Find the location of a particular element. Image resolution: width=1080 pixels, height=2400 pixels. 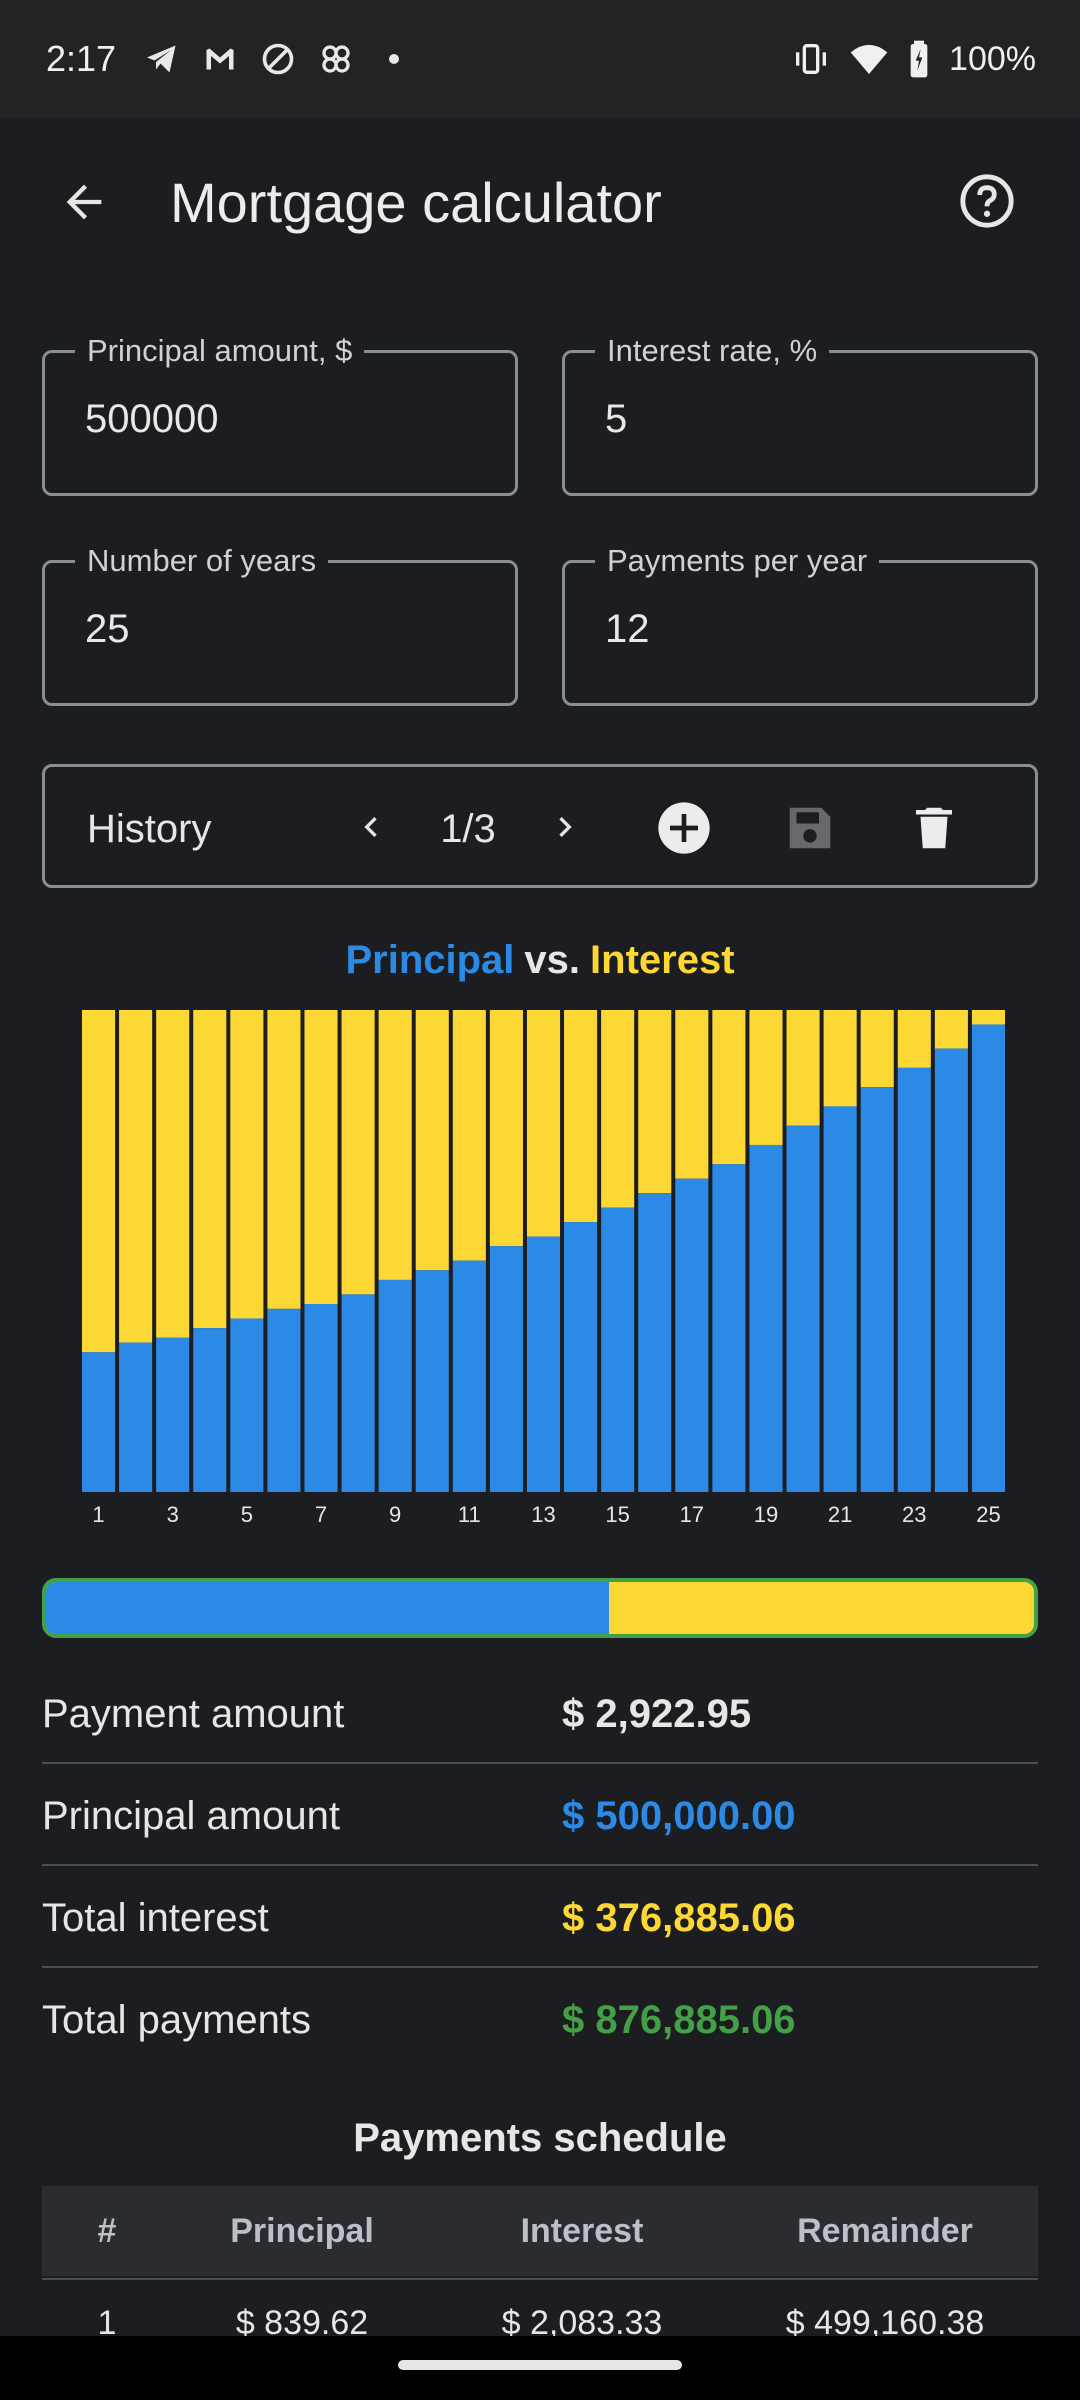

x-tick-label: 5 is located at coordinates (247, 1514).